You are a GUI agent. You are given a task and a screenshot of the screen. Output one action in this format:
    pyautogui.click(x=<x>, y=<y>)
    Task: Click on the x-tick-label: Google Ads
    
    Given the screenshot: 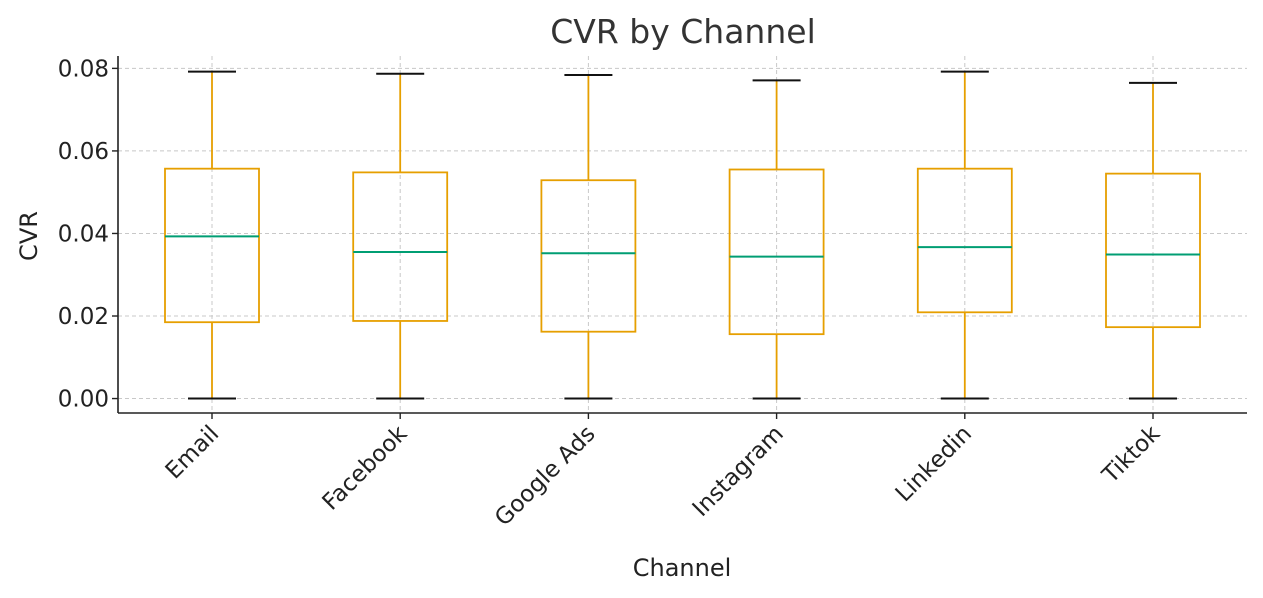 What is the action you would take?
    pyautogui.click(x=545, y=476)
    